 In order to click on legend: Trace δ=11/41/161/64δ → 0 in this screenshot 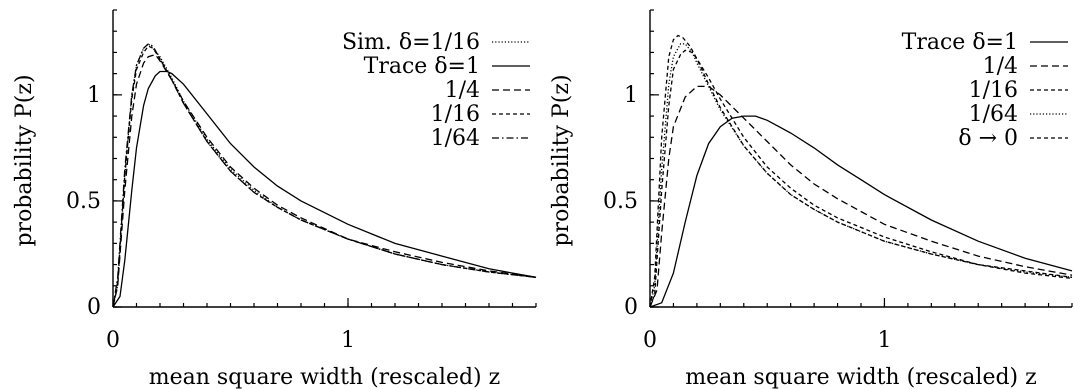, I will do `click(985, 90)`.